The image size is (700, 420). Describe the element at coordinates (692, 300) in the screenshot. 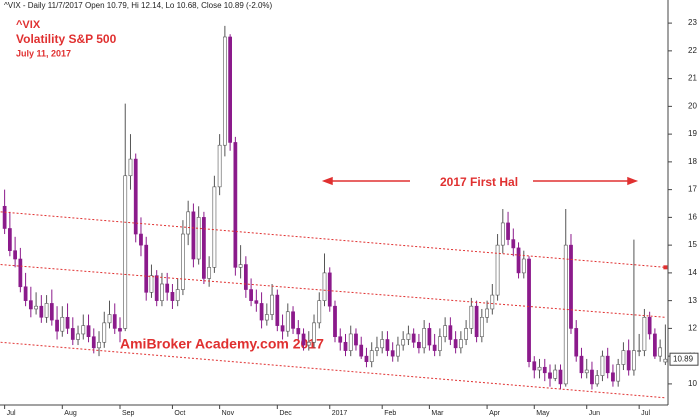

I see `y-tick-label: 13` at that location.